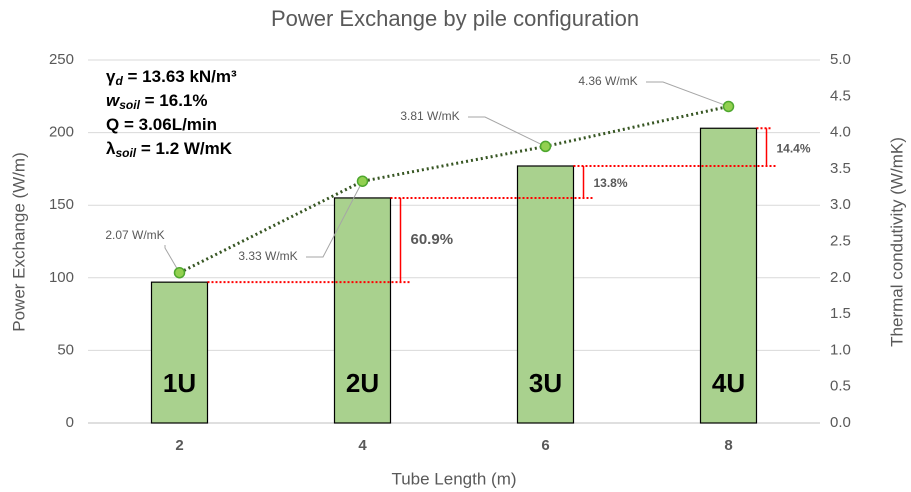 This screenshot has width=911, height=492. Describe the element at coordinates (794, 148) in the screenshot. I see `increase-label: 14.4%` at that location.